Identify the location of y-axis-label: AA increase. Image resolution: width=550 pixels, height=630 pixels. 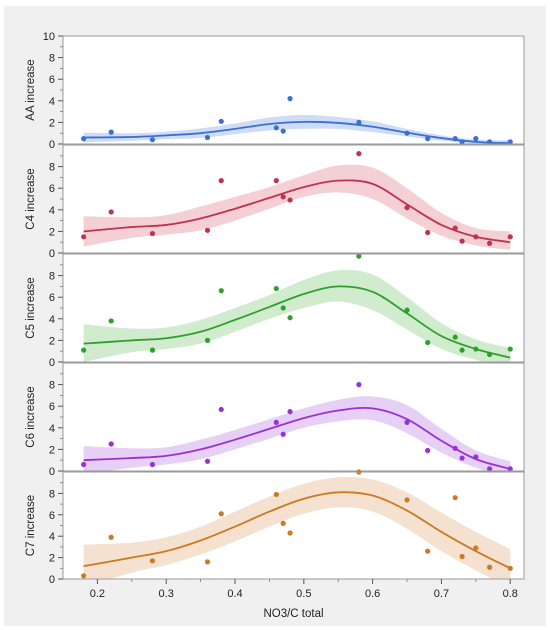
(31, 89).